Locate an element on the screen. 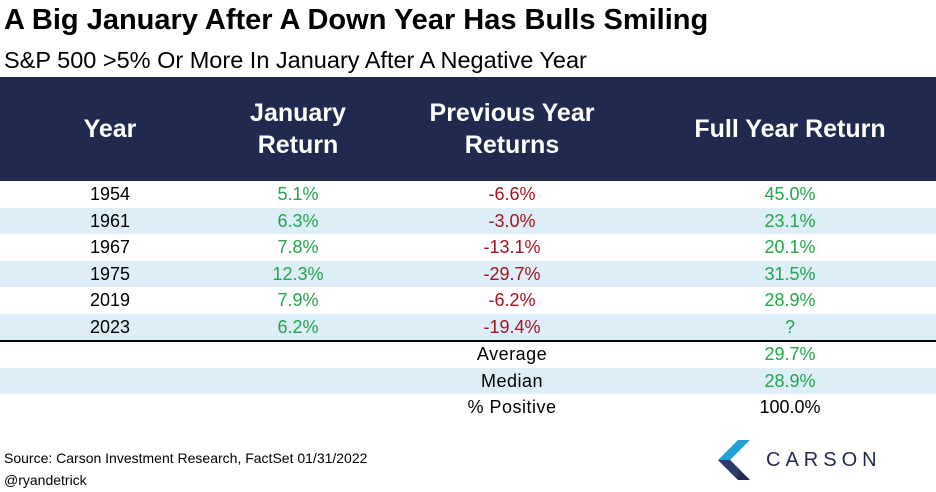 This screenshot has height=492, width=936. cell-previous-year-return: -6.6% is located at coordinates (512, 194).